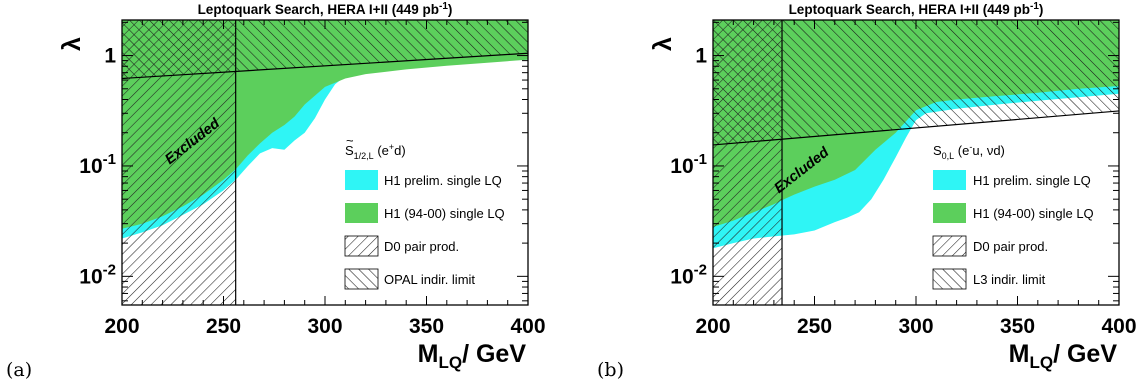 Image resolution: width=1142 pixels, height=385 pixels. Describe the element at coordinates (610, 370) in the screenshot. I see `panel-label: (b)` at that location.